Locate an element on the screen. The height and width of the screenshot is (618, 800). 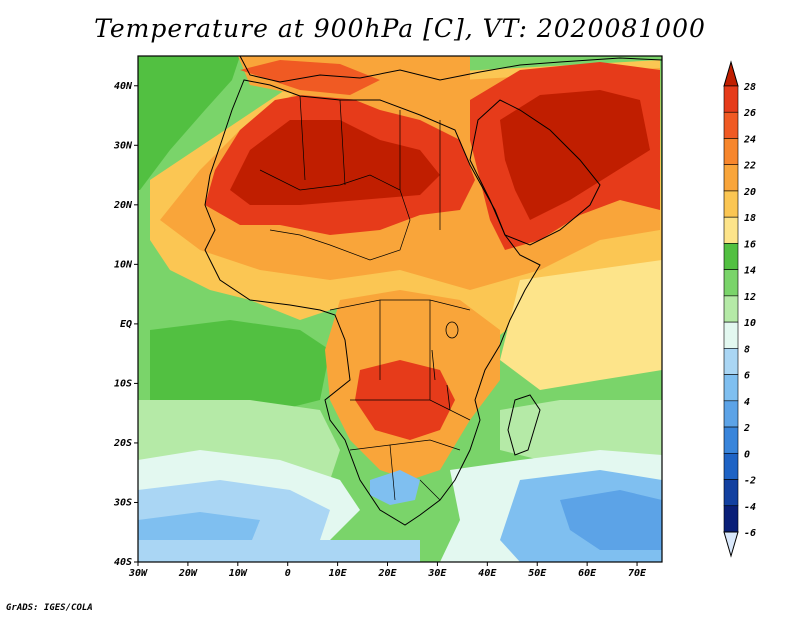
footer-credit: GrADS: IGES/COLA is located at coordinates (49, 608).